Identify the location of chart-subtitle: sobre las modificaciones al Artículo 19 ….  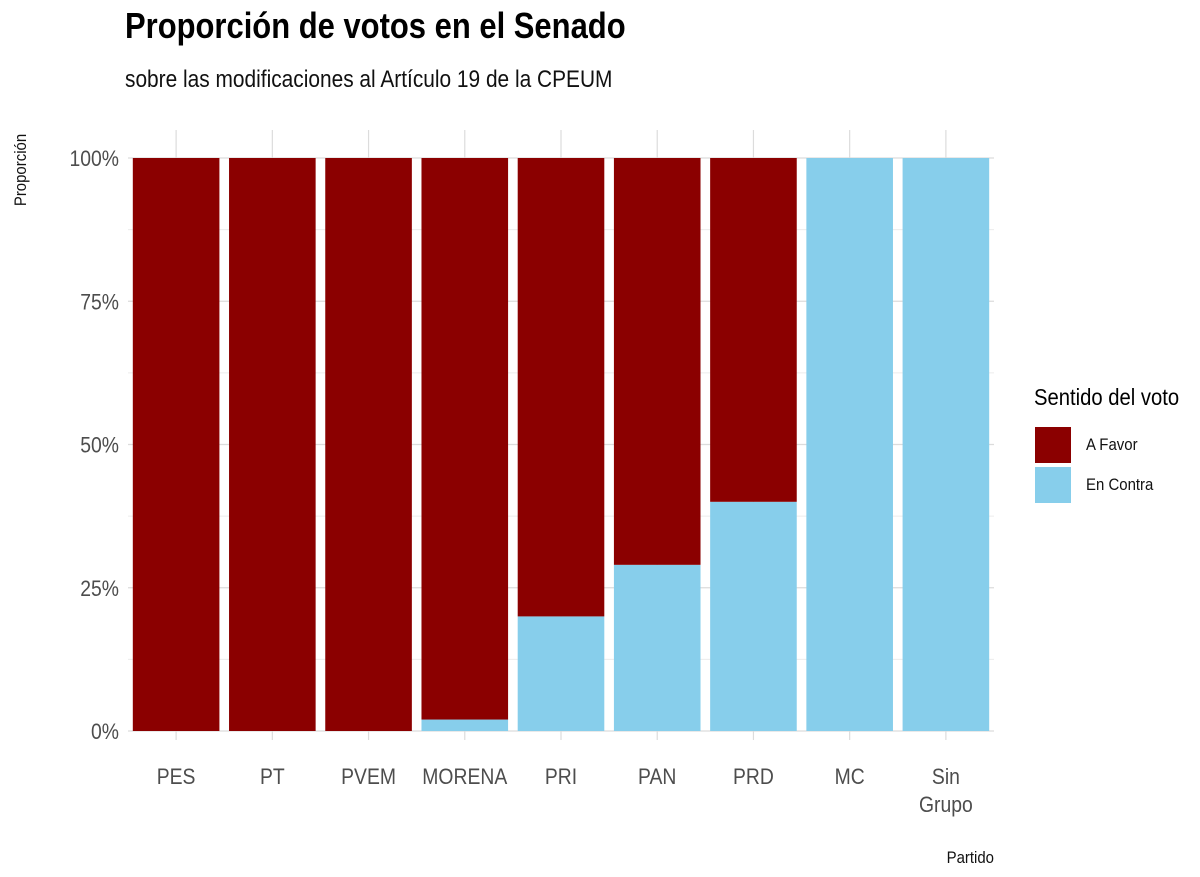
(369, 79).